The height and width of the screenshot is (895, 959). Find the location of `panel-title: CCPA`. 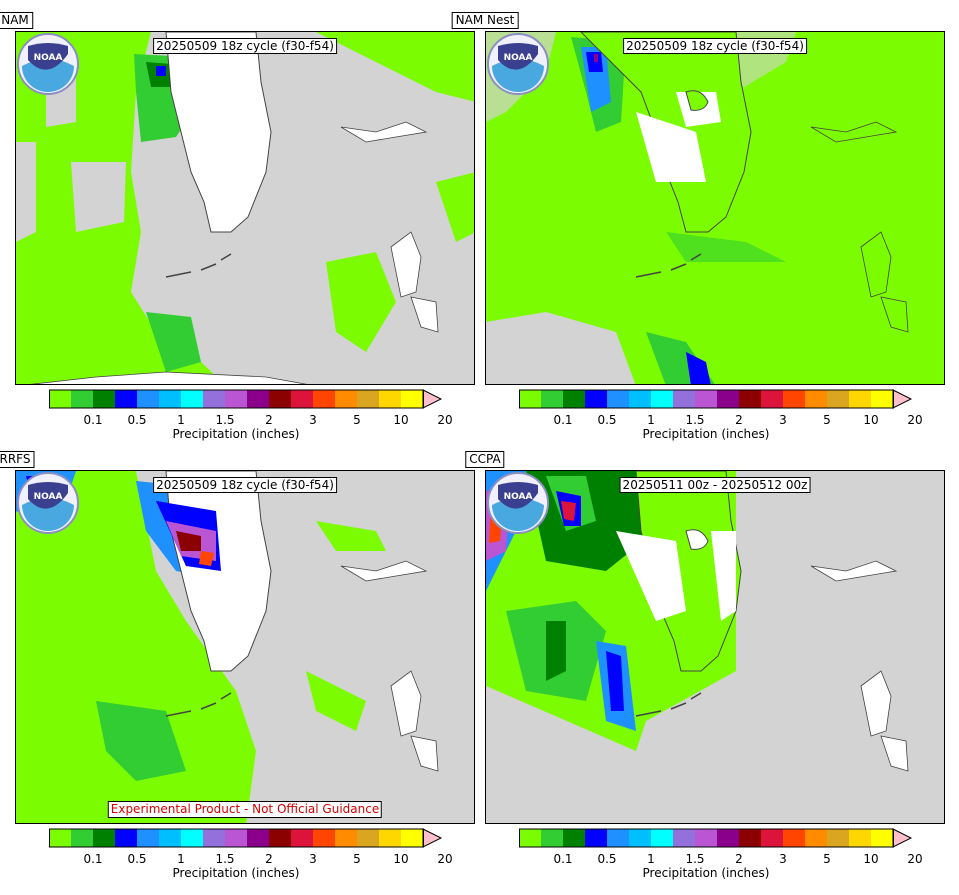

panel-title: CCPA is located at coordinates (485, 459).